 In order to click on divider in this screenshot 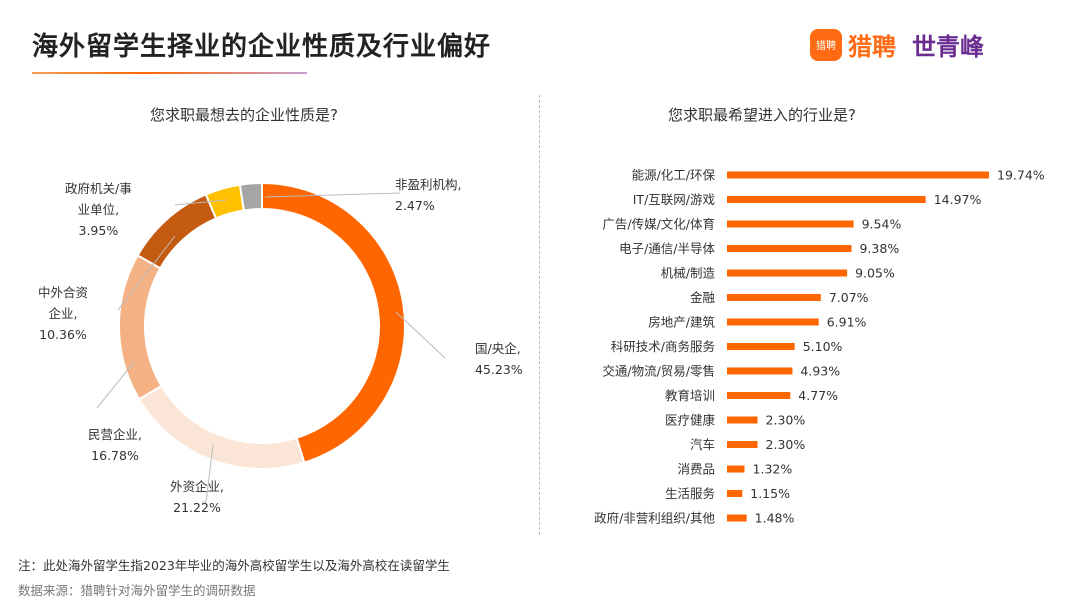, I will do `click(539, 315)`.